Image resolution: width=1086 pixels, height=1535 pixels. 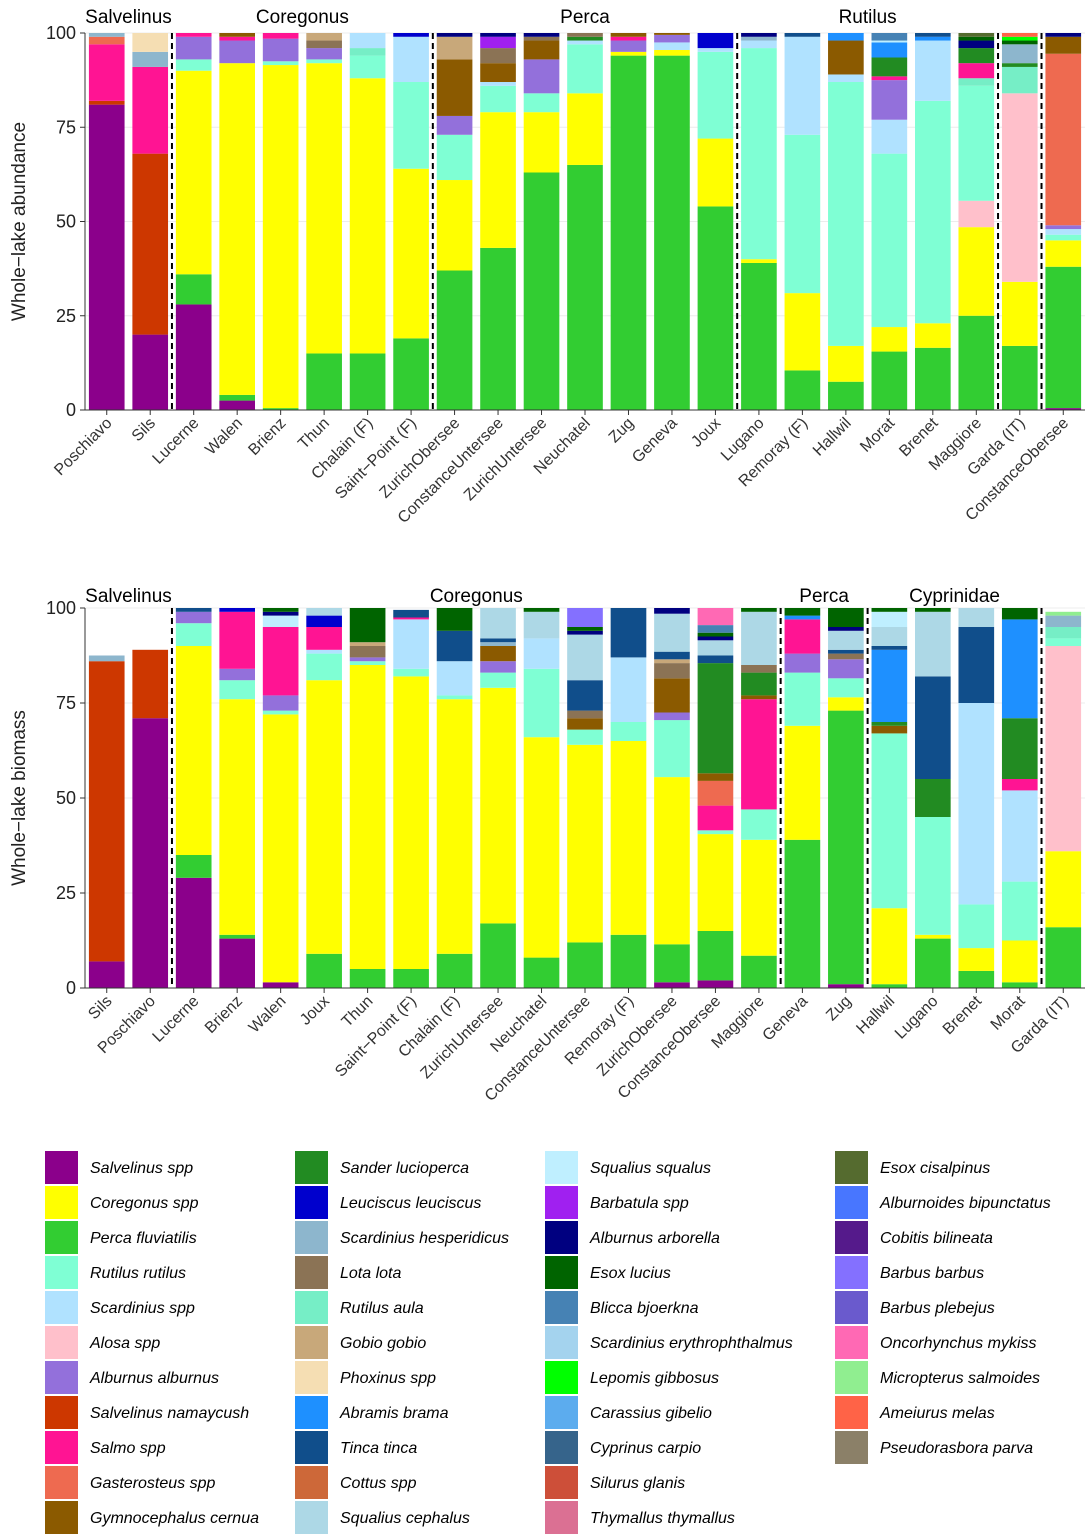 What do you see at coordinates (128, 1448) in the screenshot?
I see `legend-label: Salmo spp` at bounding box center [128, 1448].